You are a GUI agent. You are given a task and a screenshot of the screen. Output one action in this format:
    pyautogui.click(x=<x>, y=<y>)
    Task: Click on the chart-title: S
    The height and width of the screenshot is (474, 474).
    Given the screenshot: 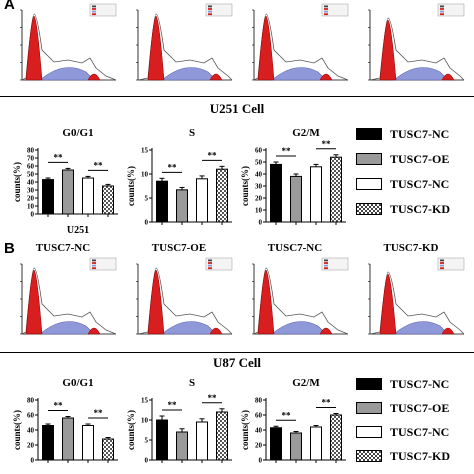 What is the action you would take?
    pyautogui.click(x=192, y=383)
    